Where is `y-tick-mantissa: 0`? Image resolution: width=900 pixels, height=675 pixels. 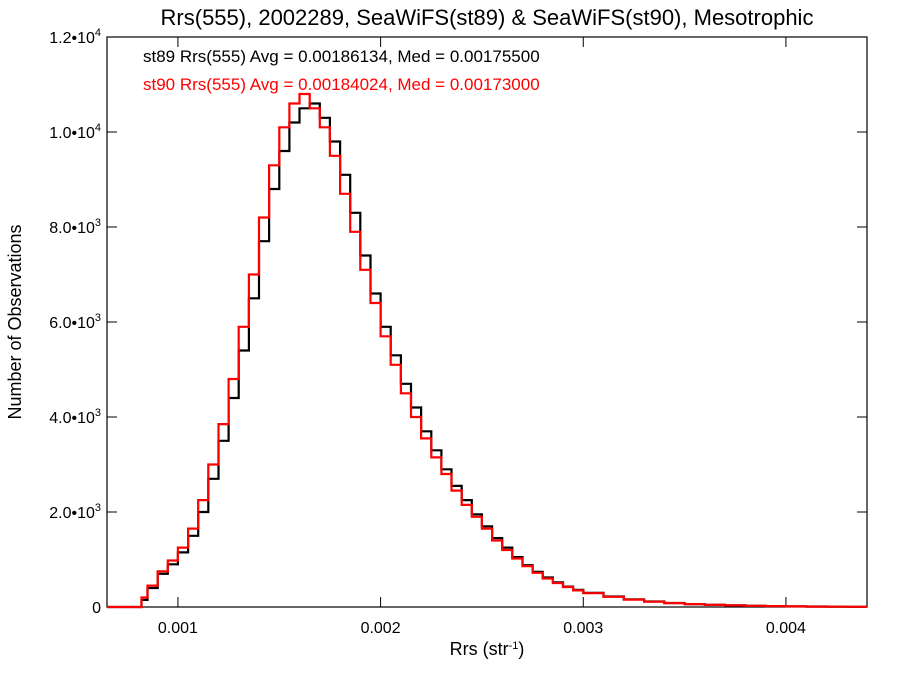 y-tick-mantissa: 0 is located at coordinates (96, 608).